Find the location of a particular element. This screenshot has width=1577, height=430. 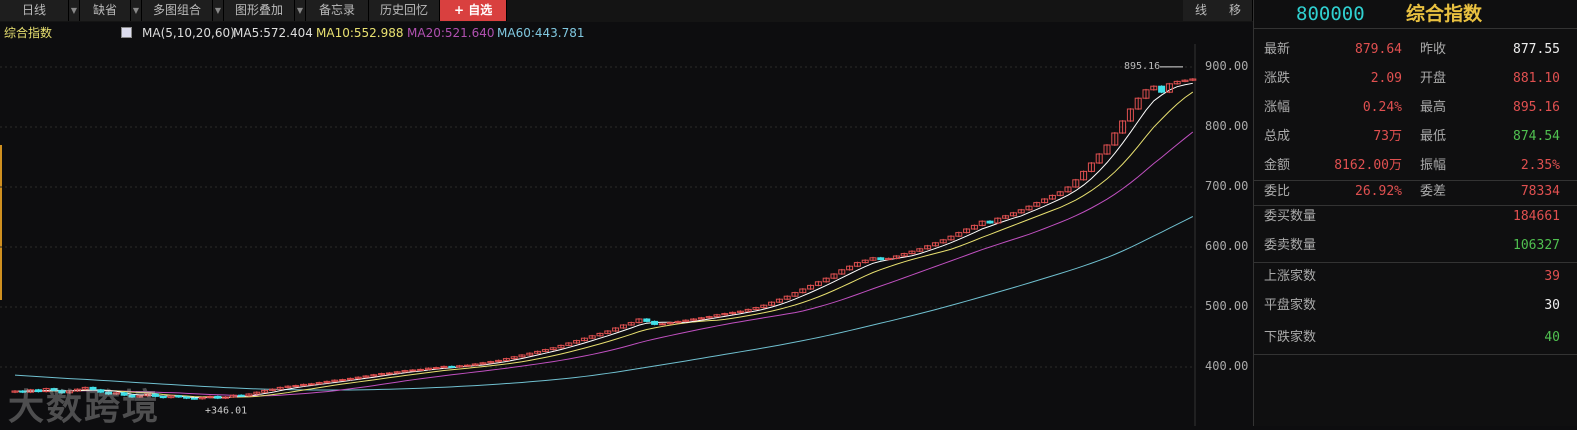

stock-code: 800000 is located at coordinates (1330, 14).